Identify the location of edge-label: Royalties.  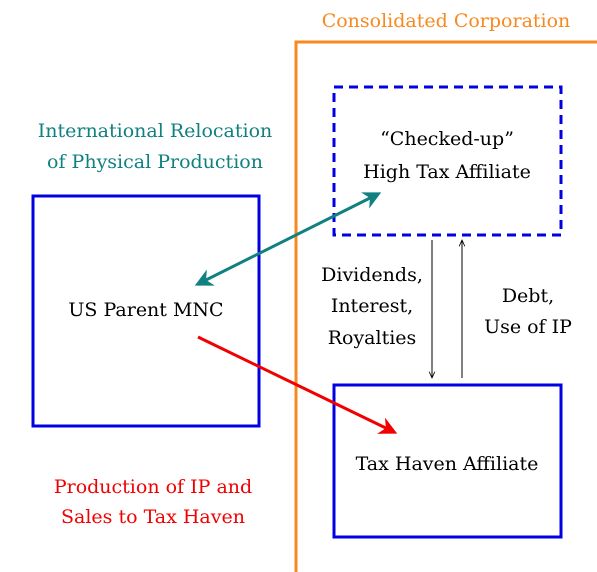
(372, 338).